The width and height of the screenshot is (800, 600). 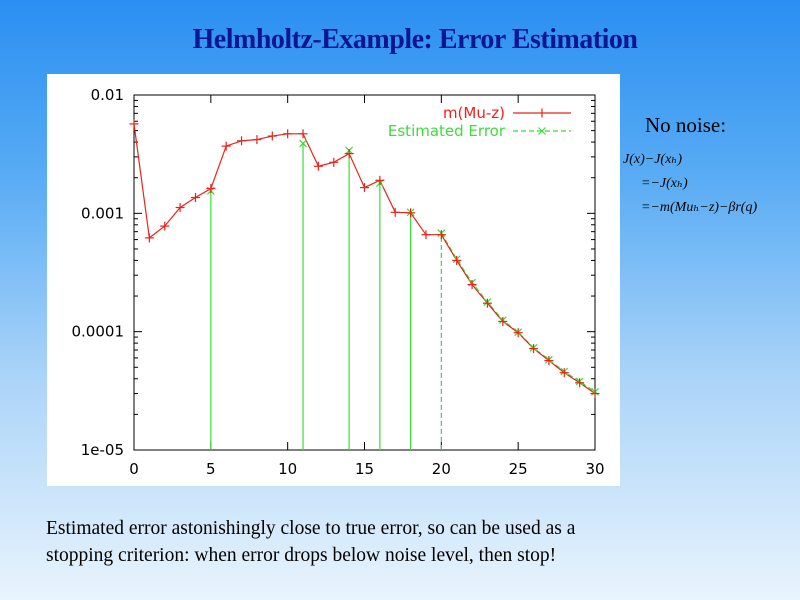 What do you see at coordinates (326, 296) in the screenshot?
I see `estimate-drop-lines` at bounding box center [326, 296].